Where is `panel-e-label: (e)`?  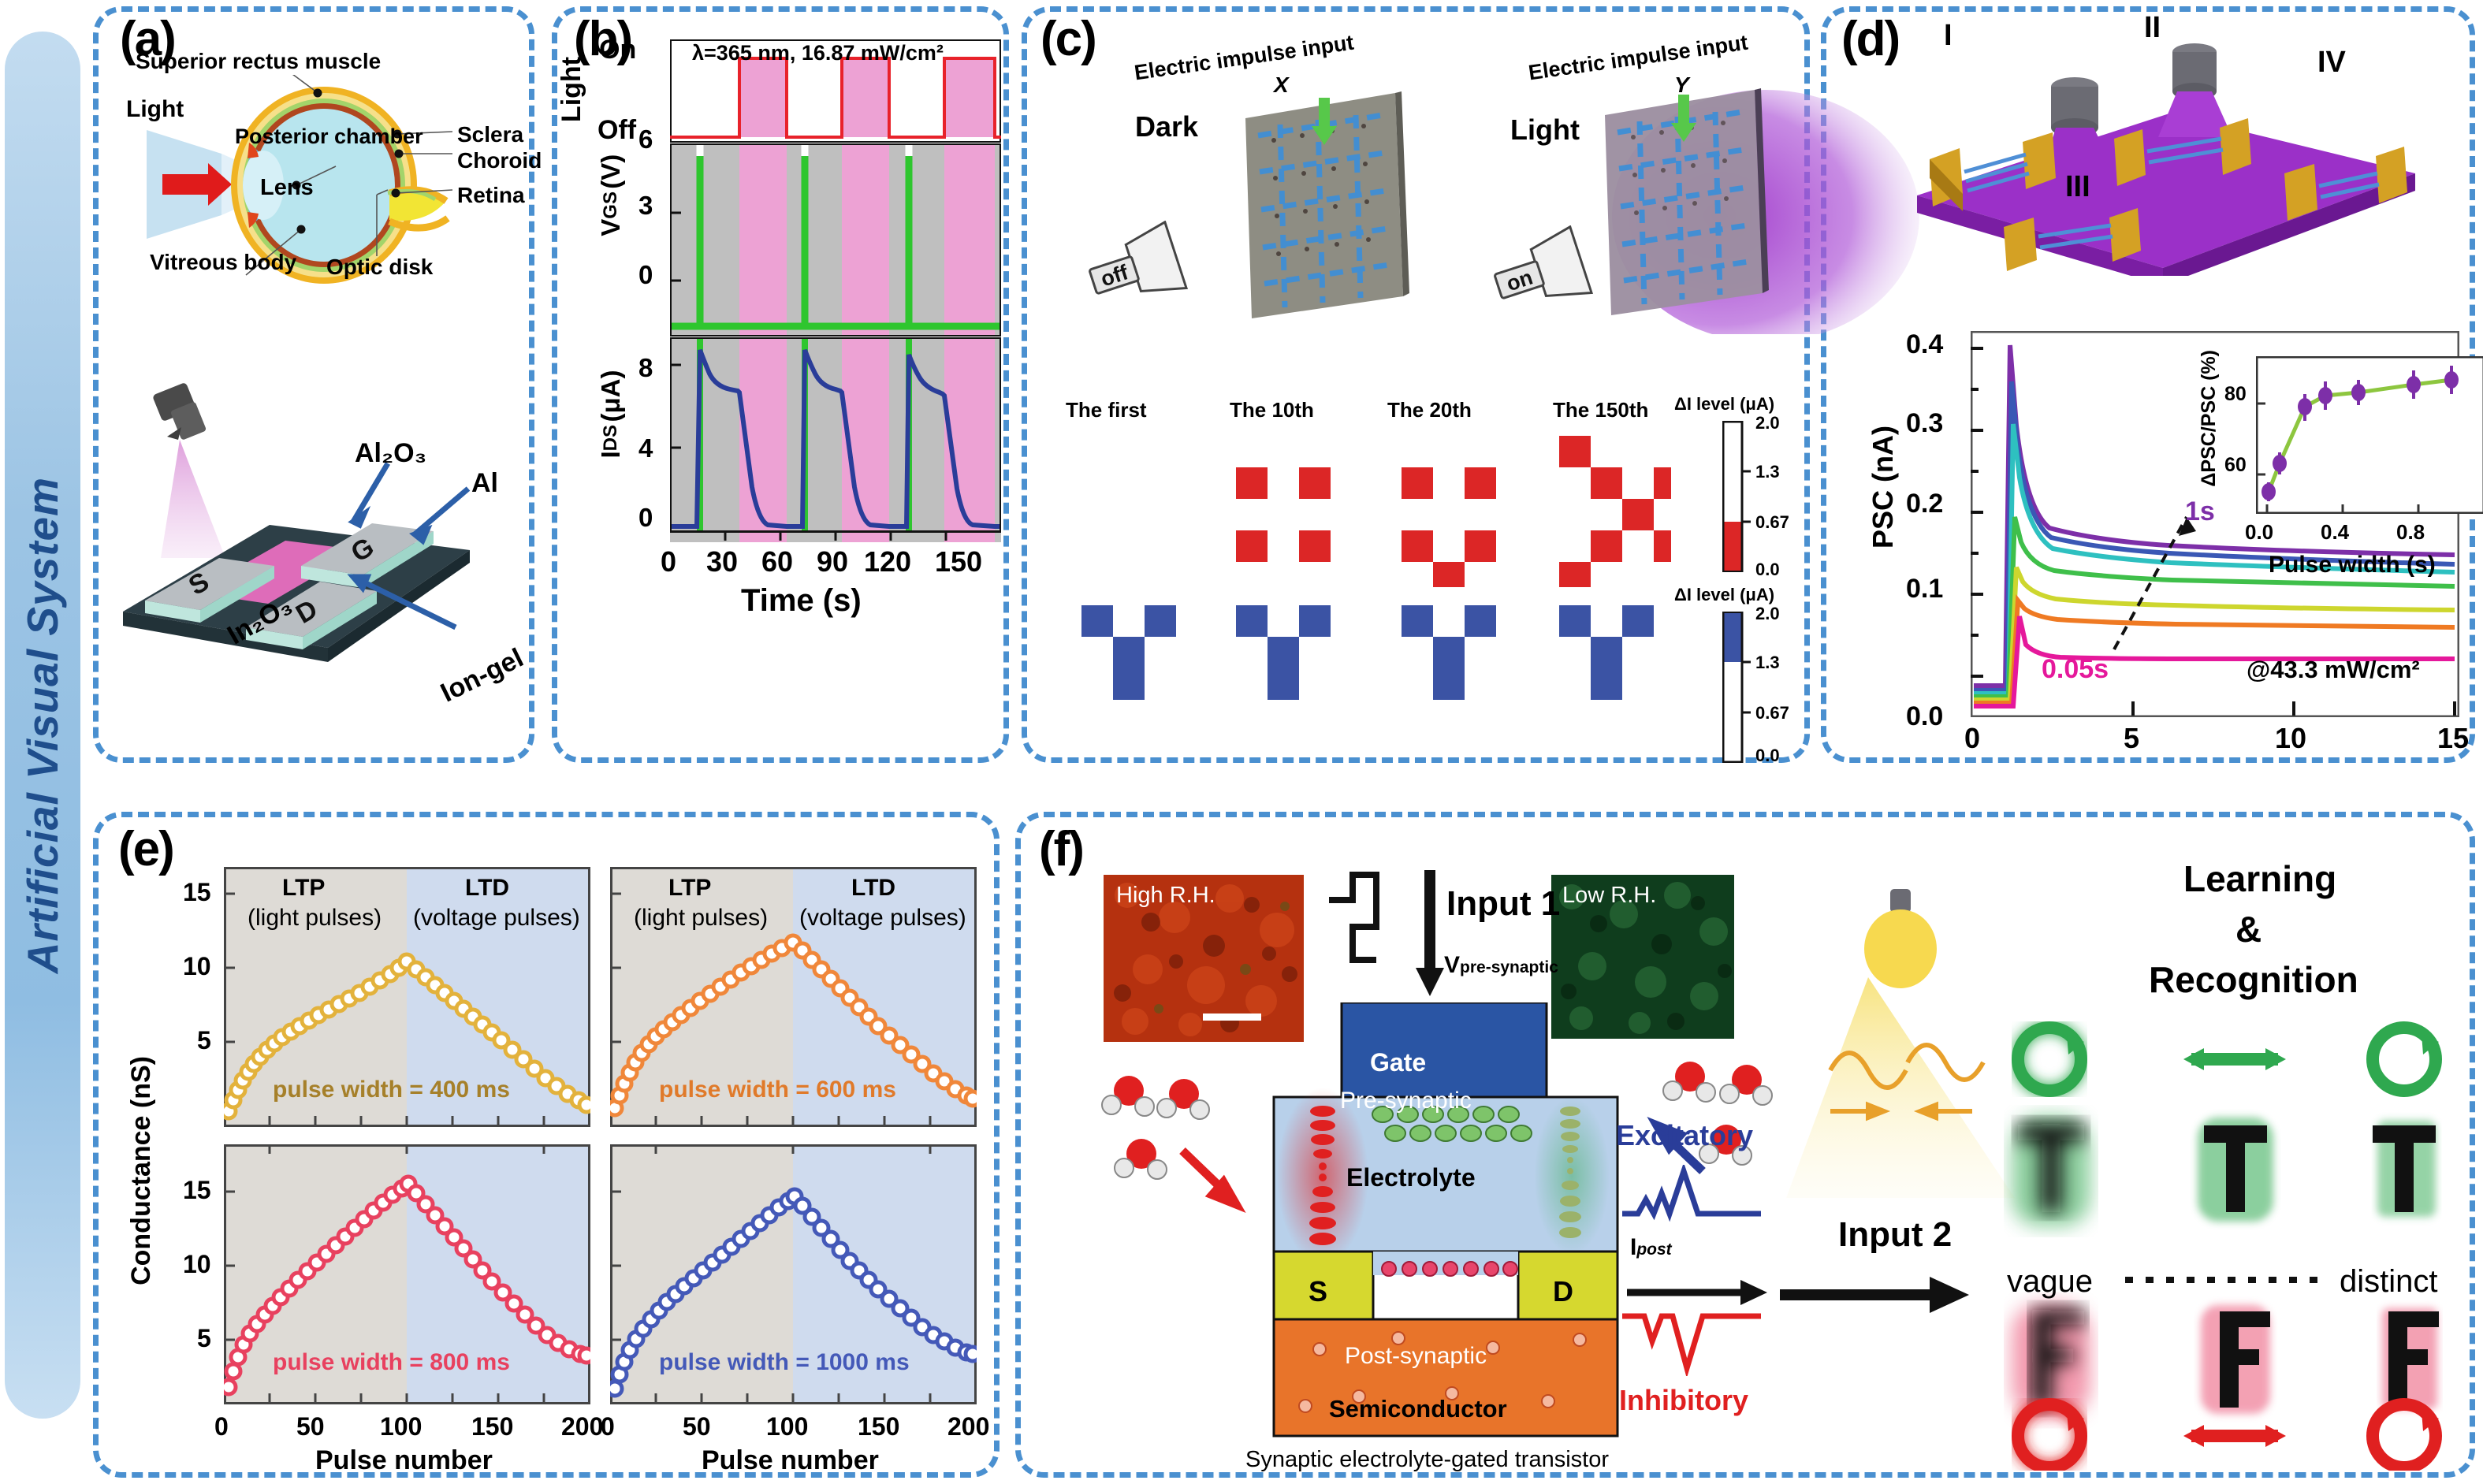
panel-e-label: (e) is located at coordinates (146, 849).